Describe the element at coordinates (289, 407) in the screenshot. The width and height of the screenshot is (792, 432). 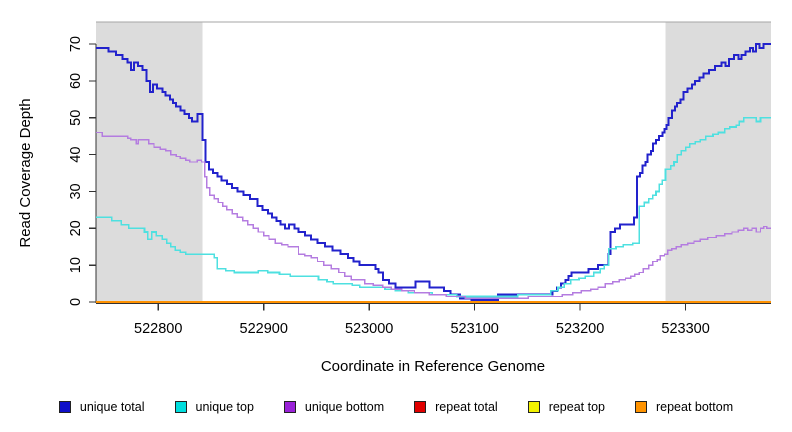
I see `legend-swatch-unique-bottom` at that location.